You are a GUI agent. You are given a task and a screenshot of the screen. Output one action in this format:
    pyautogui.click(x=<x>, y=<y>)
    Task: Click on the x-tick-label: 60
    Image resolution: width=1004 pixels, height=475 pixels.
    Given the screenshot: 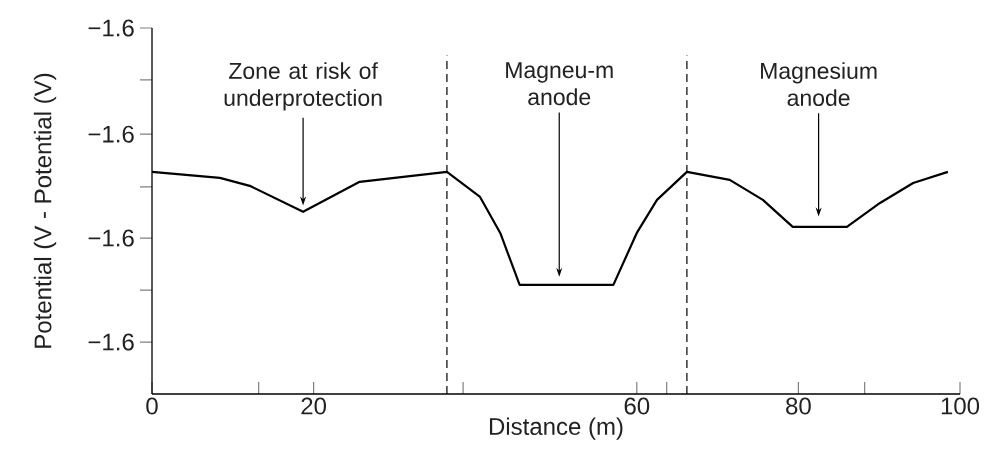 What is the action you would take?
    pyautogui.click(x=637, y=406)
    